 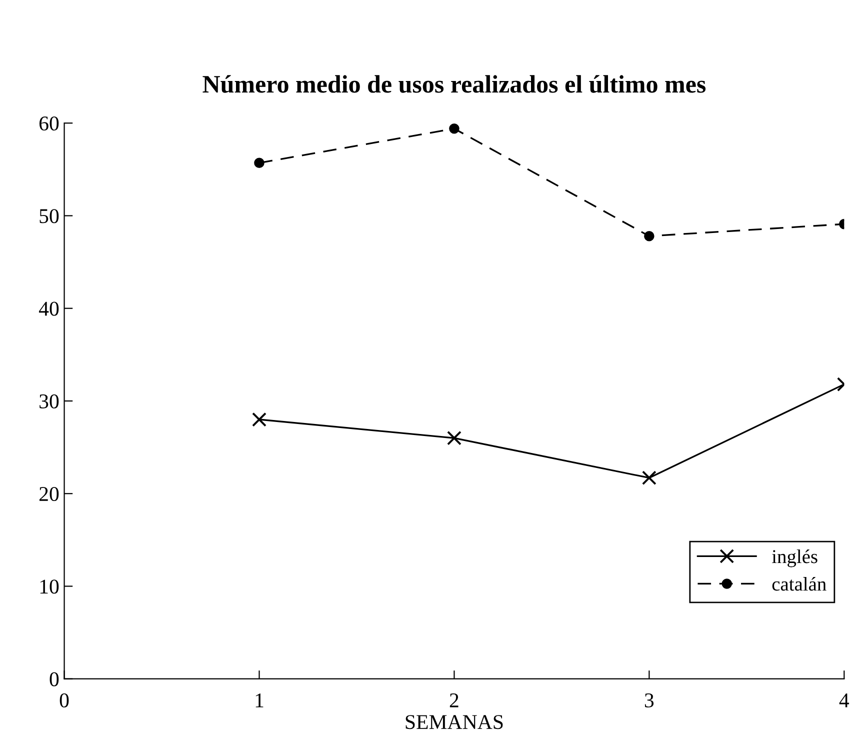 What do you see at coordinates (799, 584) in the screenshot?
I see `legend-label: catalán` at bounding box center [799, 584].